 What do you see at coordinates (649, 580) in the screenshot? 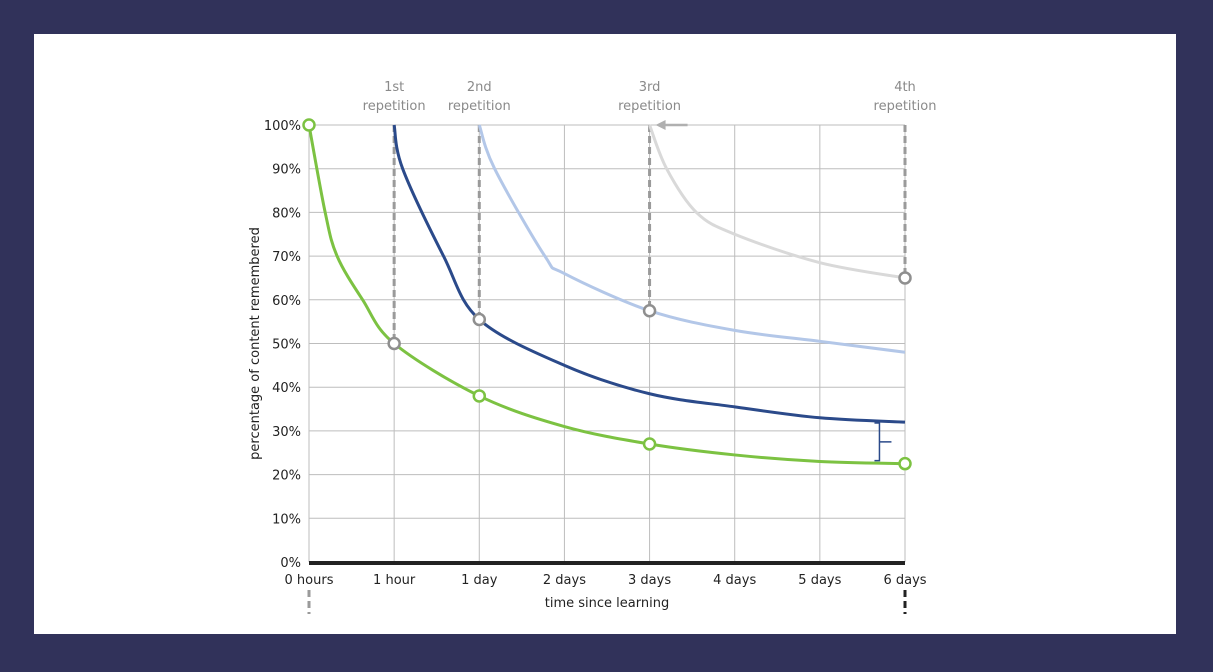
I see `x-tick-label: 3 days` at bounding box center [649, 580].